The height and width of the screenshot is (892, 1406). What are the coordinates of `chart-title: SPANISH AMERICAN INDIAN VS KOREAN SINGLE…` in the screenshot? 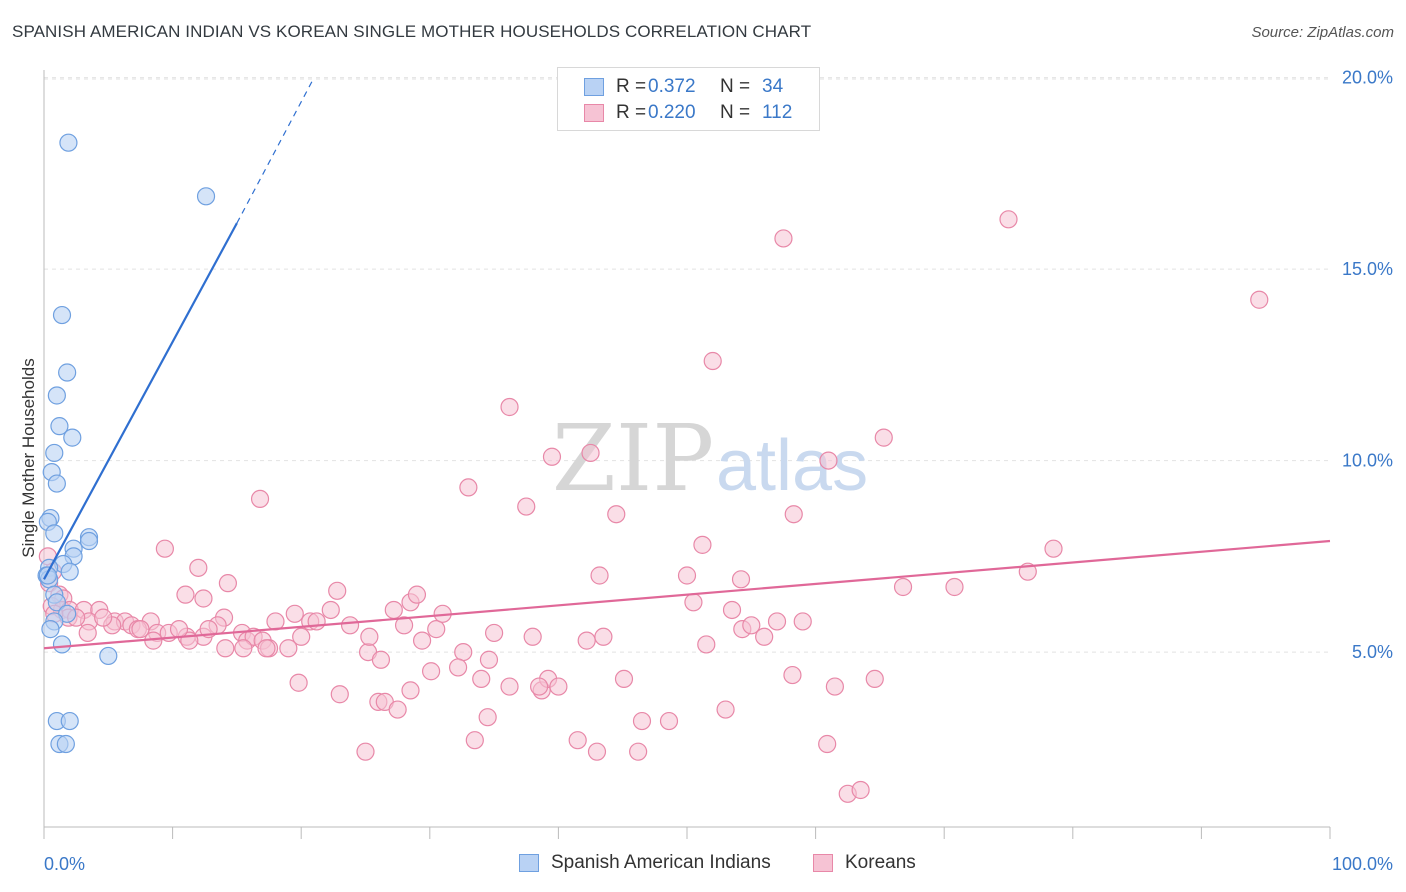 It's located at (412, 31).